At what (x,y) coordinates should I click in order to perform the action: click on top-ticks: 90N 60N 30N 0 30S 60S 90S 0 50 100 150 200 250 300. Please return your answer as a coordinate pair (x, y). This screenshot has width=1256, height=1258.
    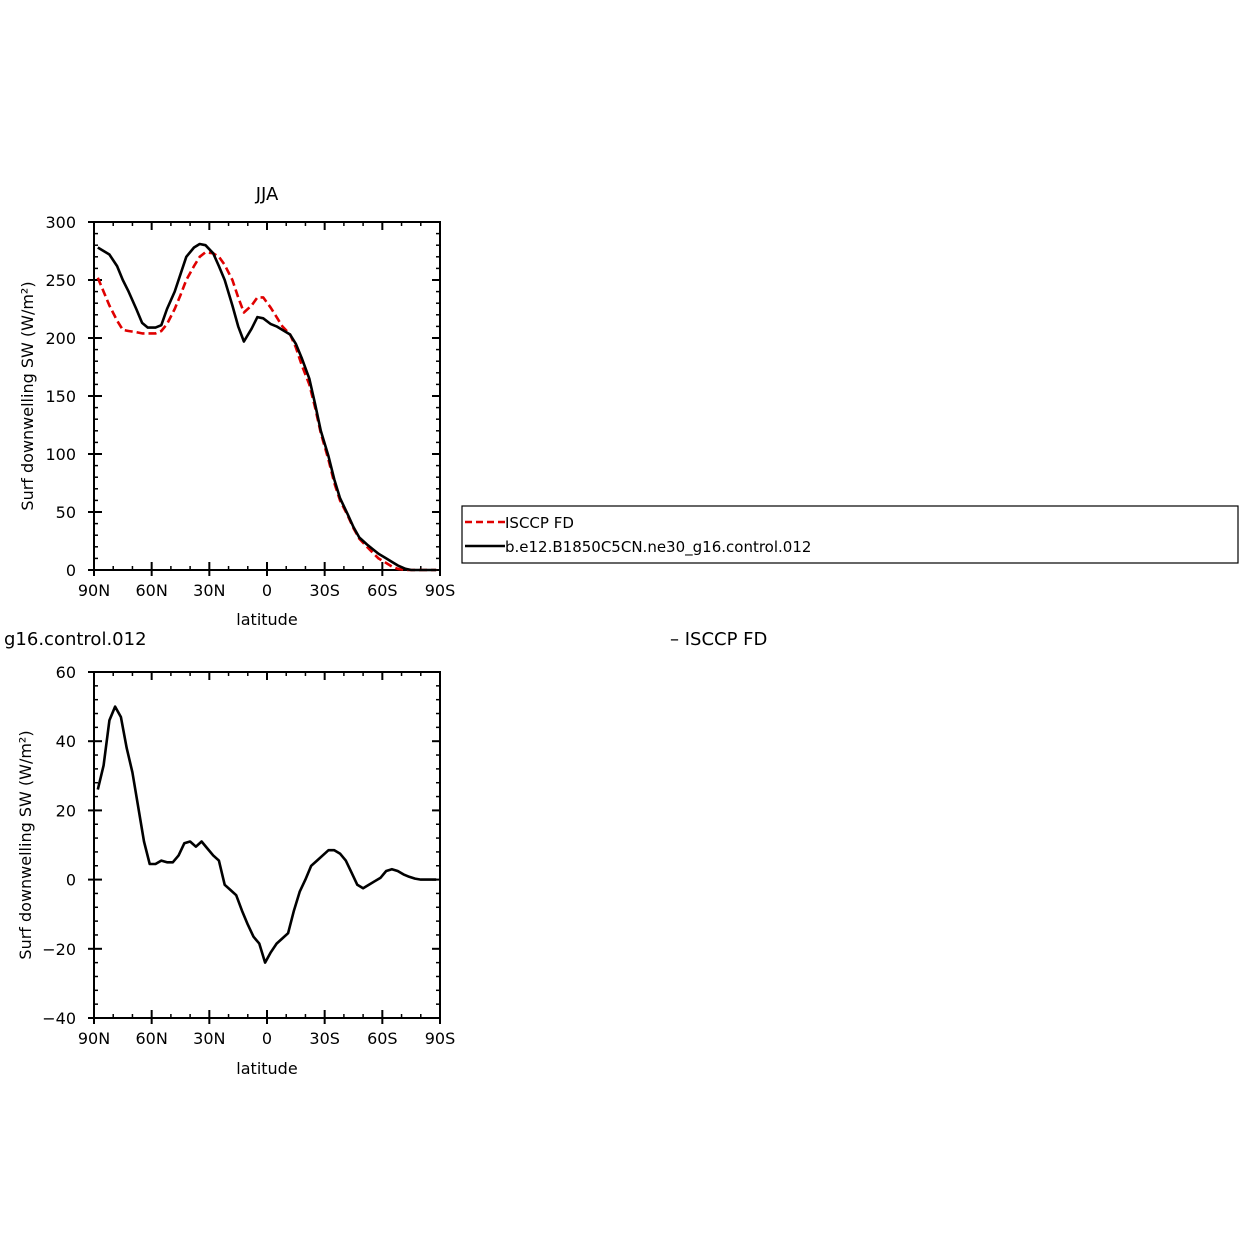
    Looking at the image, I should click on (250, 406).